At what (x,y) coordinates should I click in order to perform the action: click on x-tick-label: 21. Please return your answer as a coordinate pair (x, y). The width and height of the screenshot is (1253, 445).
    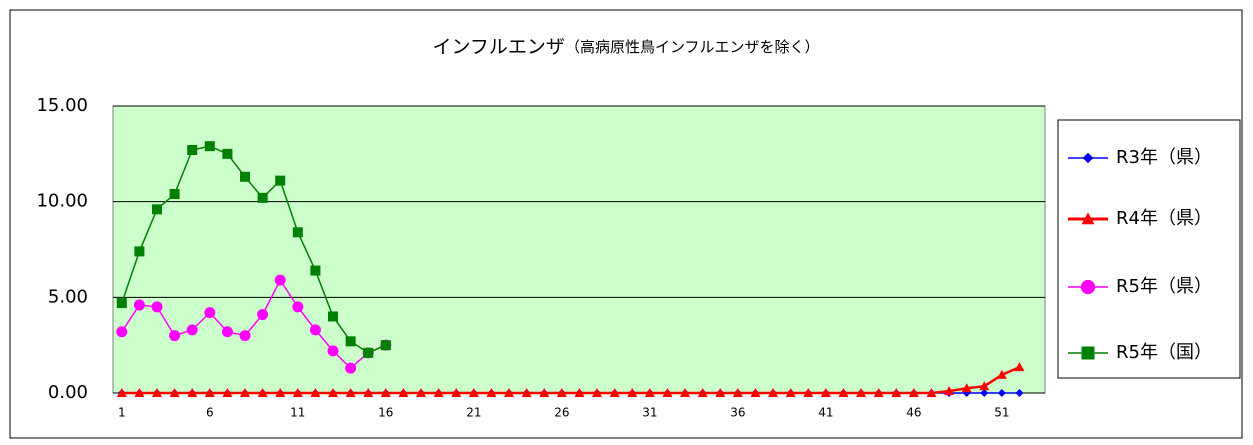
    Looking at the image, I should click on (473, 413).